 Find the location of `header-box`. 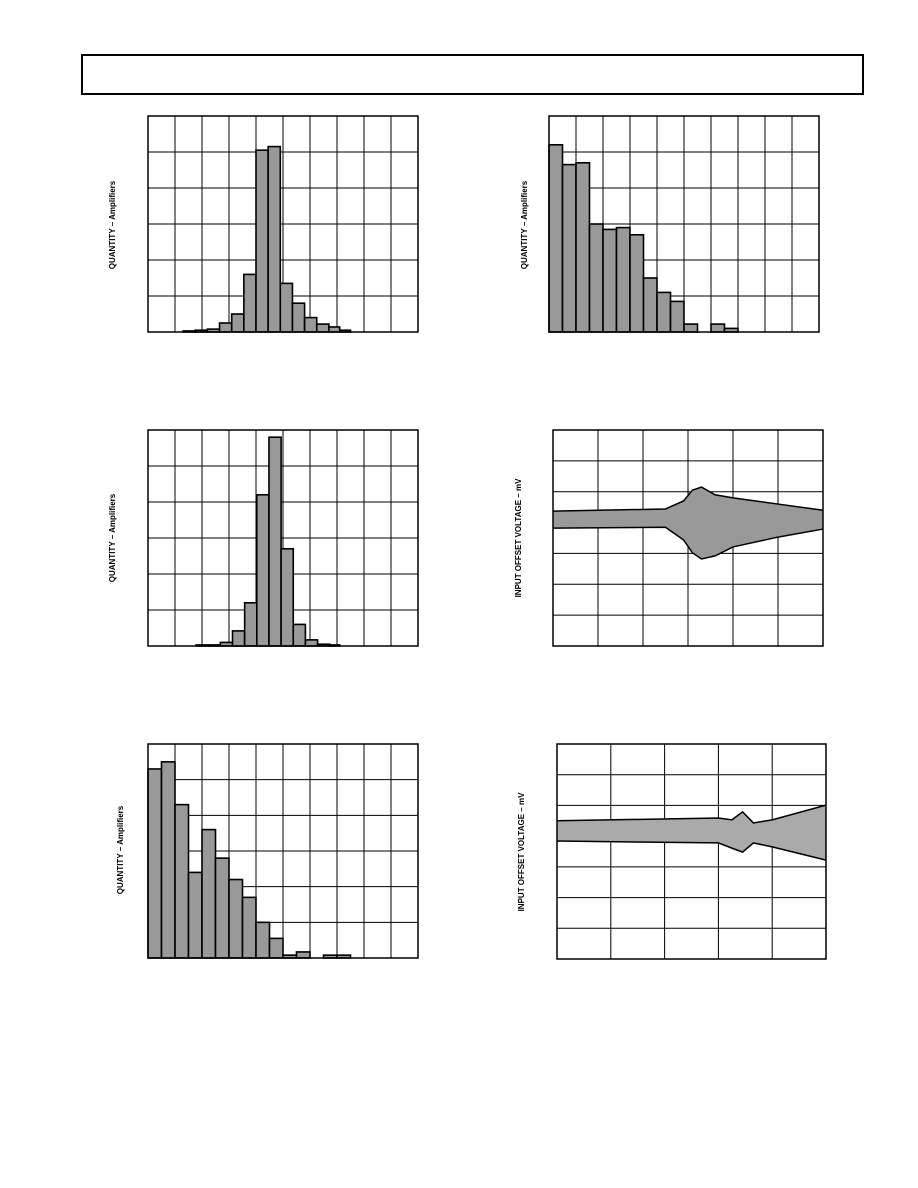

header-box is located at coordinates (472, 74).